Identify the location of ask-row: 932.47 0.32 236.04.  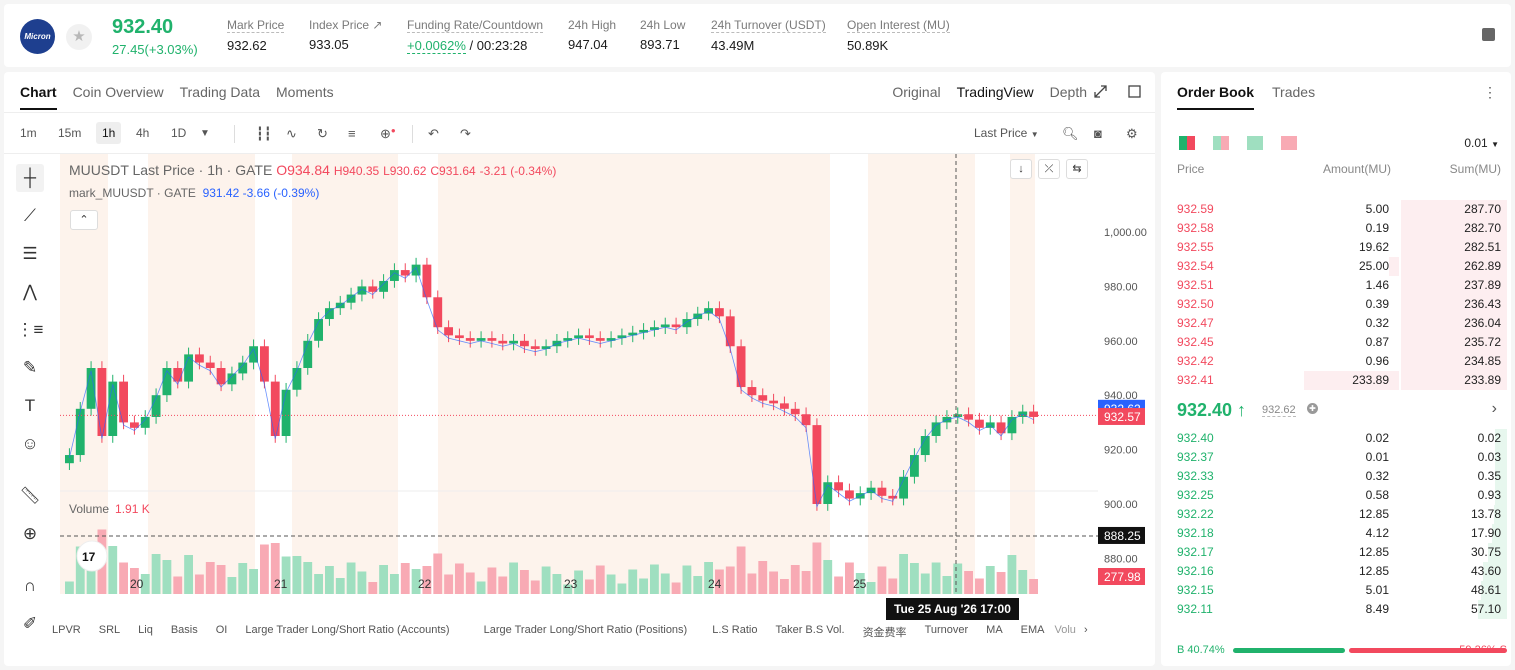
(1336, 323).